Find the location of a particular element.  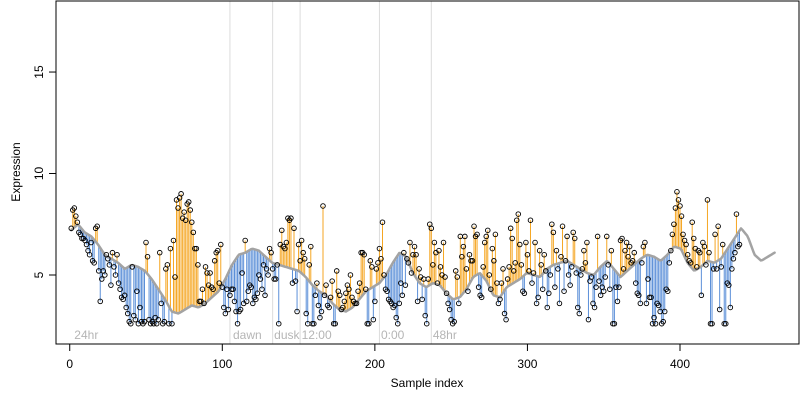

x-tick-label: 200 is located at coordinates (375, 364).